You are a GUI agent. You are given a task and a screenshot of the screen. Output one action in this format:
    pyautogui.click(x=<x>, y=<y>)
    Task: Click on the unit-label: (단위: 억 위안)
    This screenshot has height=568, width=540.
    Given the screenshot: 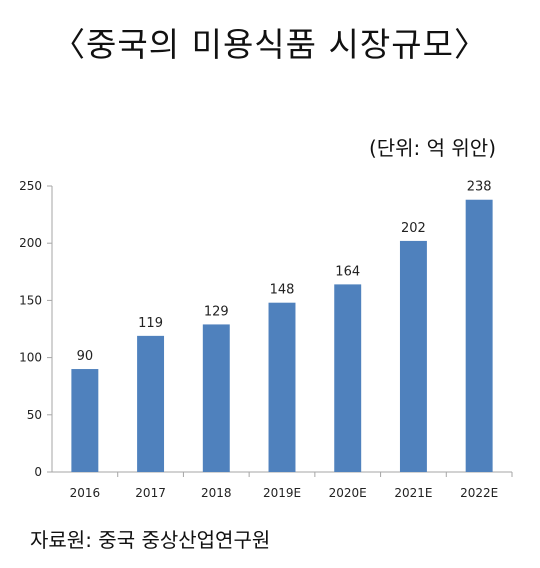 What is the action you would take?
    pyautogui.click(x=432, y=148)
    